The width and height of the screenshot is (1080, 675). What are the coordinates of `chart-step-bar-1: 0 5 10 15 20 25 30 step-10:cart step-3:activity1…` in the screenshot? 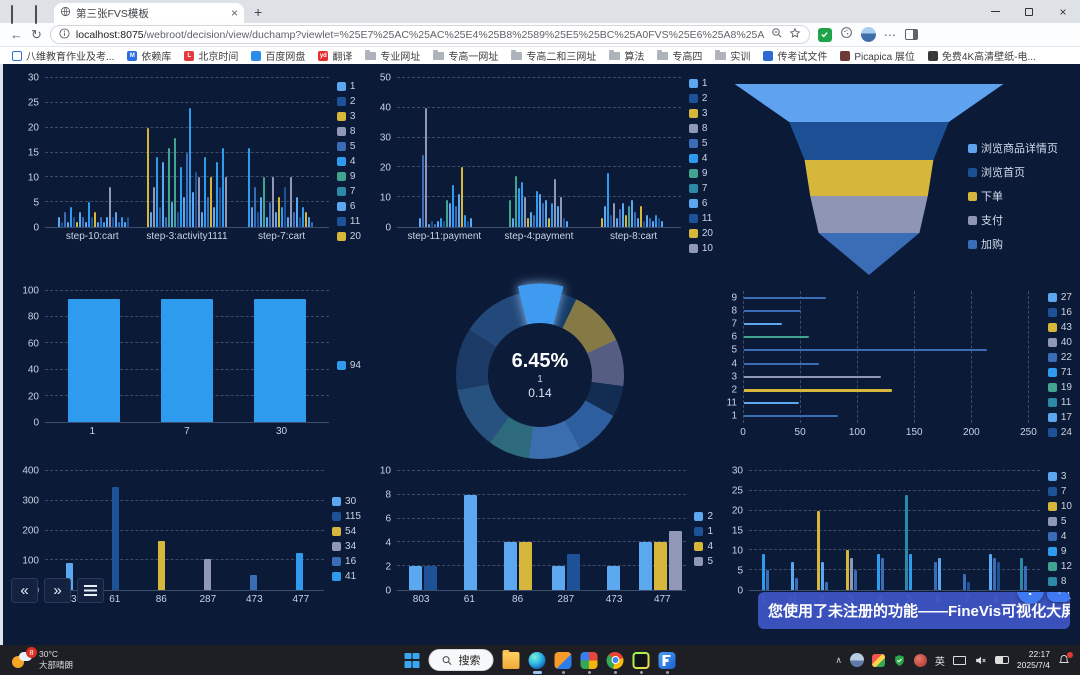 It's located at (188, 158).